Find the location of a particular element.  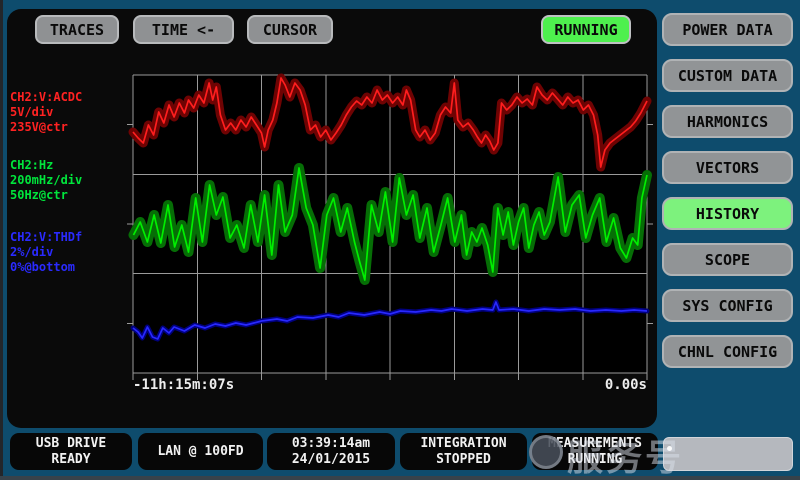

status-integration: INTEGRATION STOPPED is located at coordinates (463, 451).